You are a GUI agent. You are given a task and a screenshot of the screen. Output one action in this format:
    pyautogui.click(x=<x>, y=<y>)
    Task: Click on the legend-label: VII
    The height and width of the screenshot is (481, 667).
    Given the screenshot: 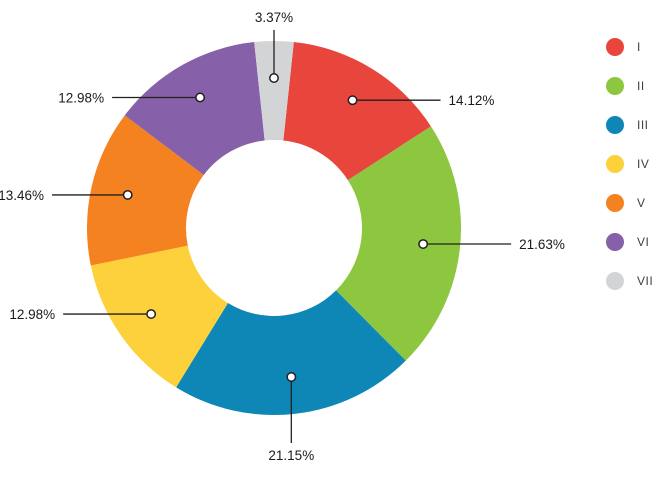 What is the action you would take?
    pyautogui.click(x=645, y=281)
    